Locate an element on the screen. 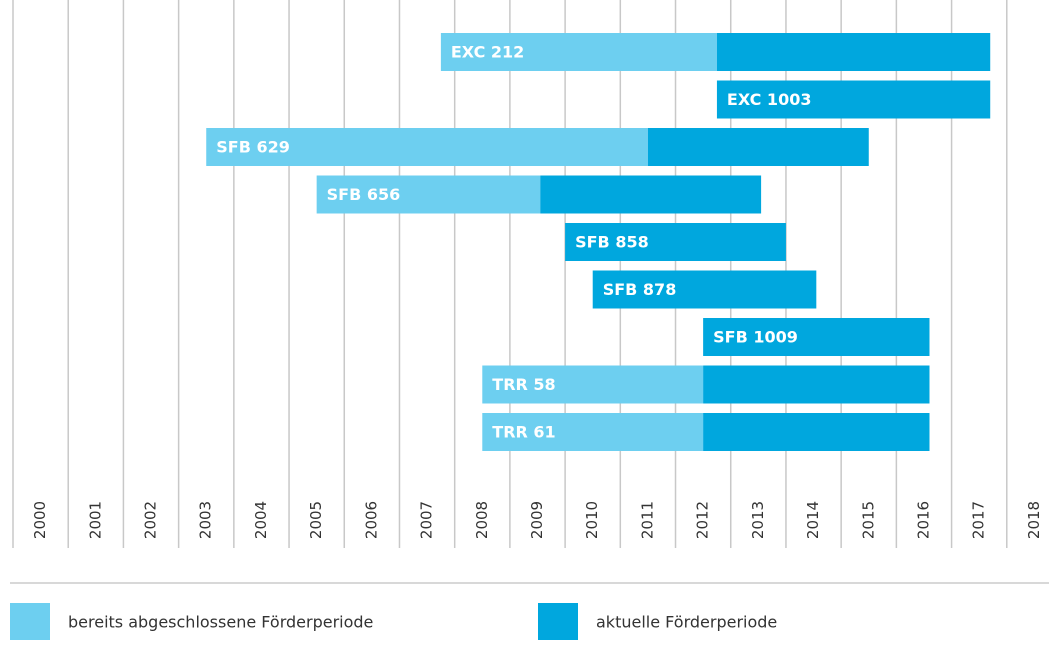  x-tick-label: 2018 is located at coordinates (1034, 520).